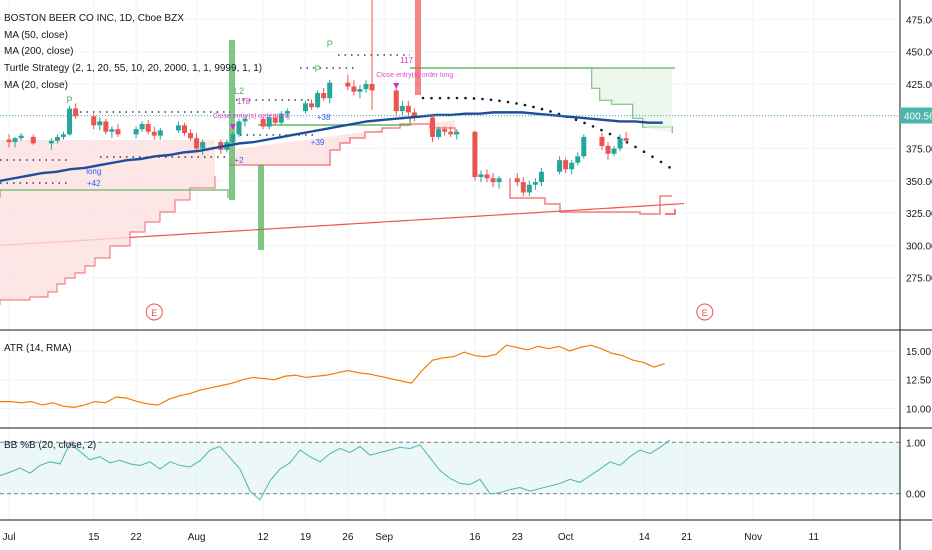  What do you see at coordinates (418, 47) in the screenshot?
I see `spike-bar` at bounding box center [418, 47].